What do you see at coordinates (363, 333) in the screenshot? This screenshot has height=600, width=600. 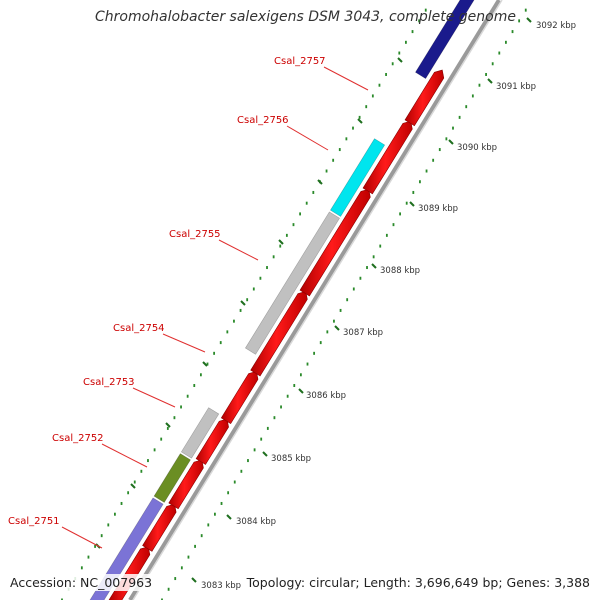 I see `scale-label-3087: 3087 kbp` at bounding box center [363, 333].